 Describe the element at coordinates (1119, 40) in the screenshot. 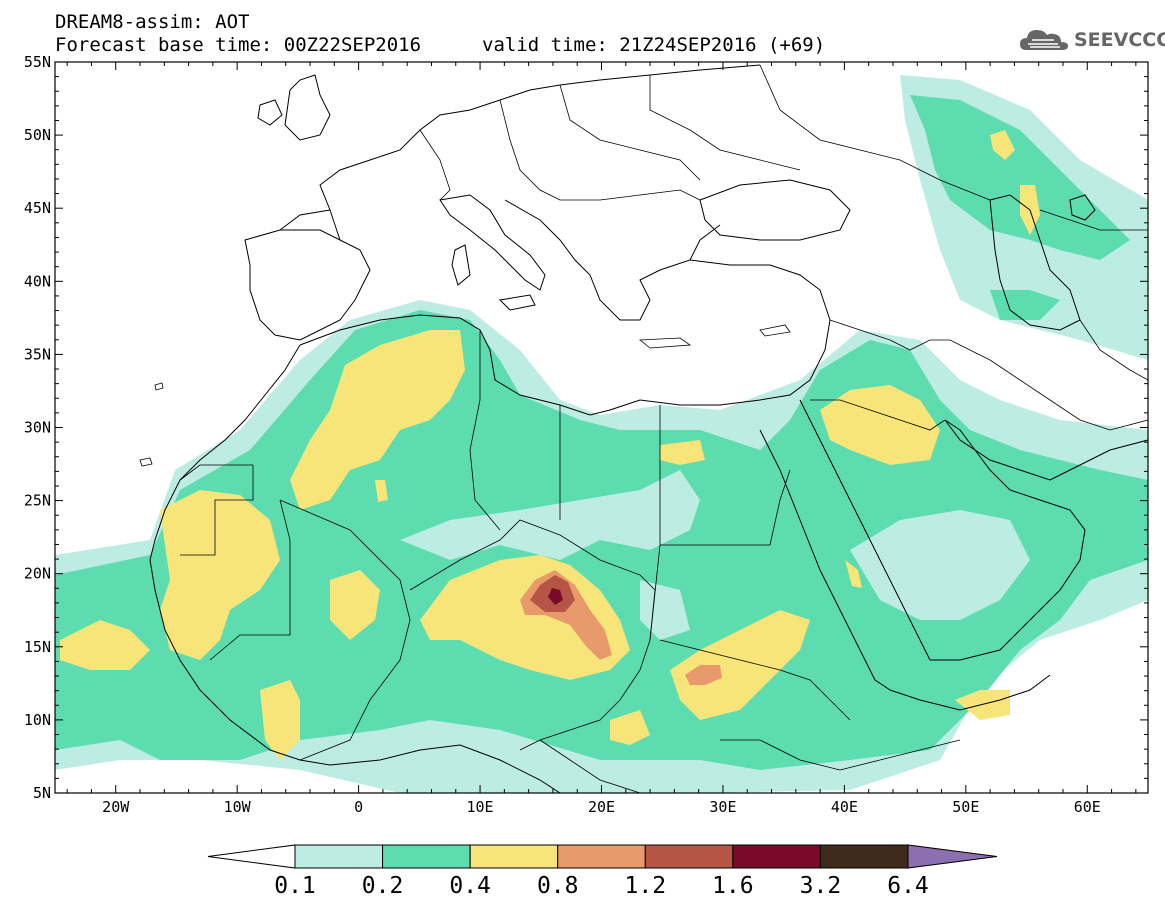

I see `logo-text: SEEVCCC` at that location.